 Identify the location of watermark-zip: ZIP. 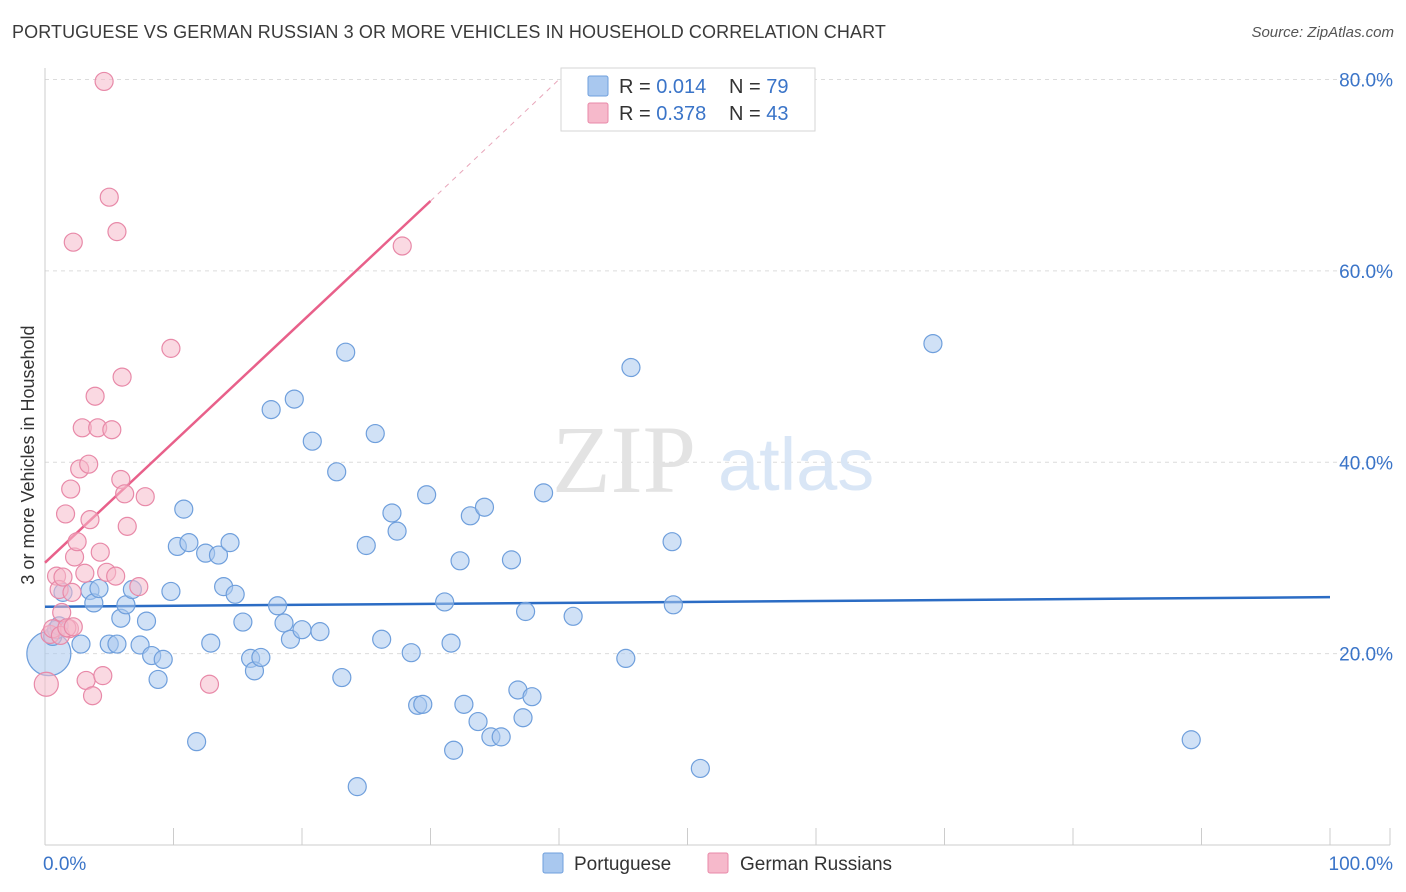
(624, 459).